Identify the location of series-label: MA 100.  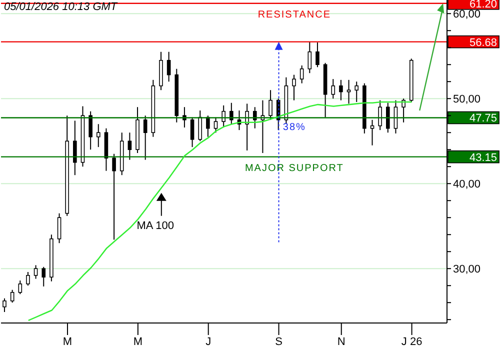
(155, 226).